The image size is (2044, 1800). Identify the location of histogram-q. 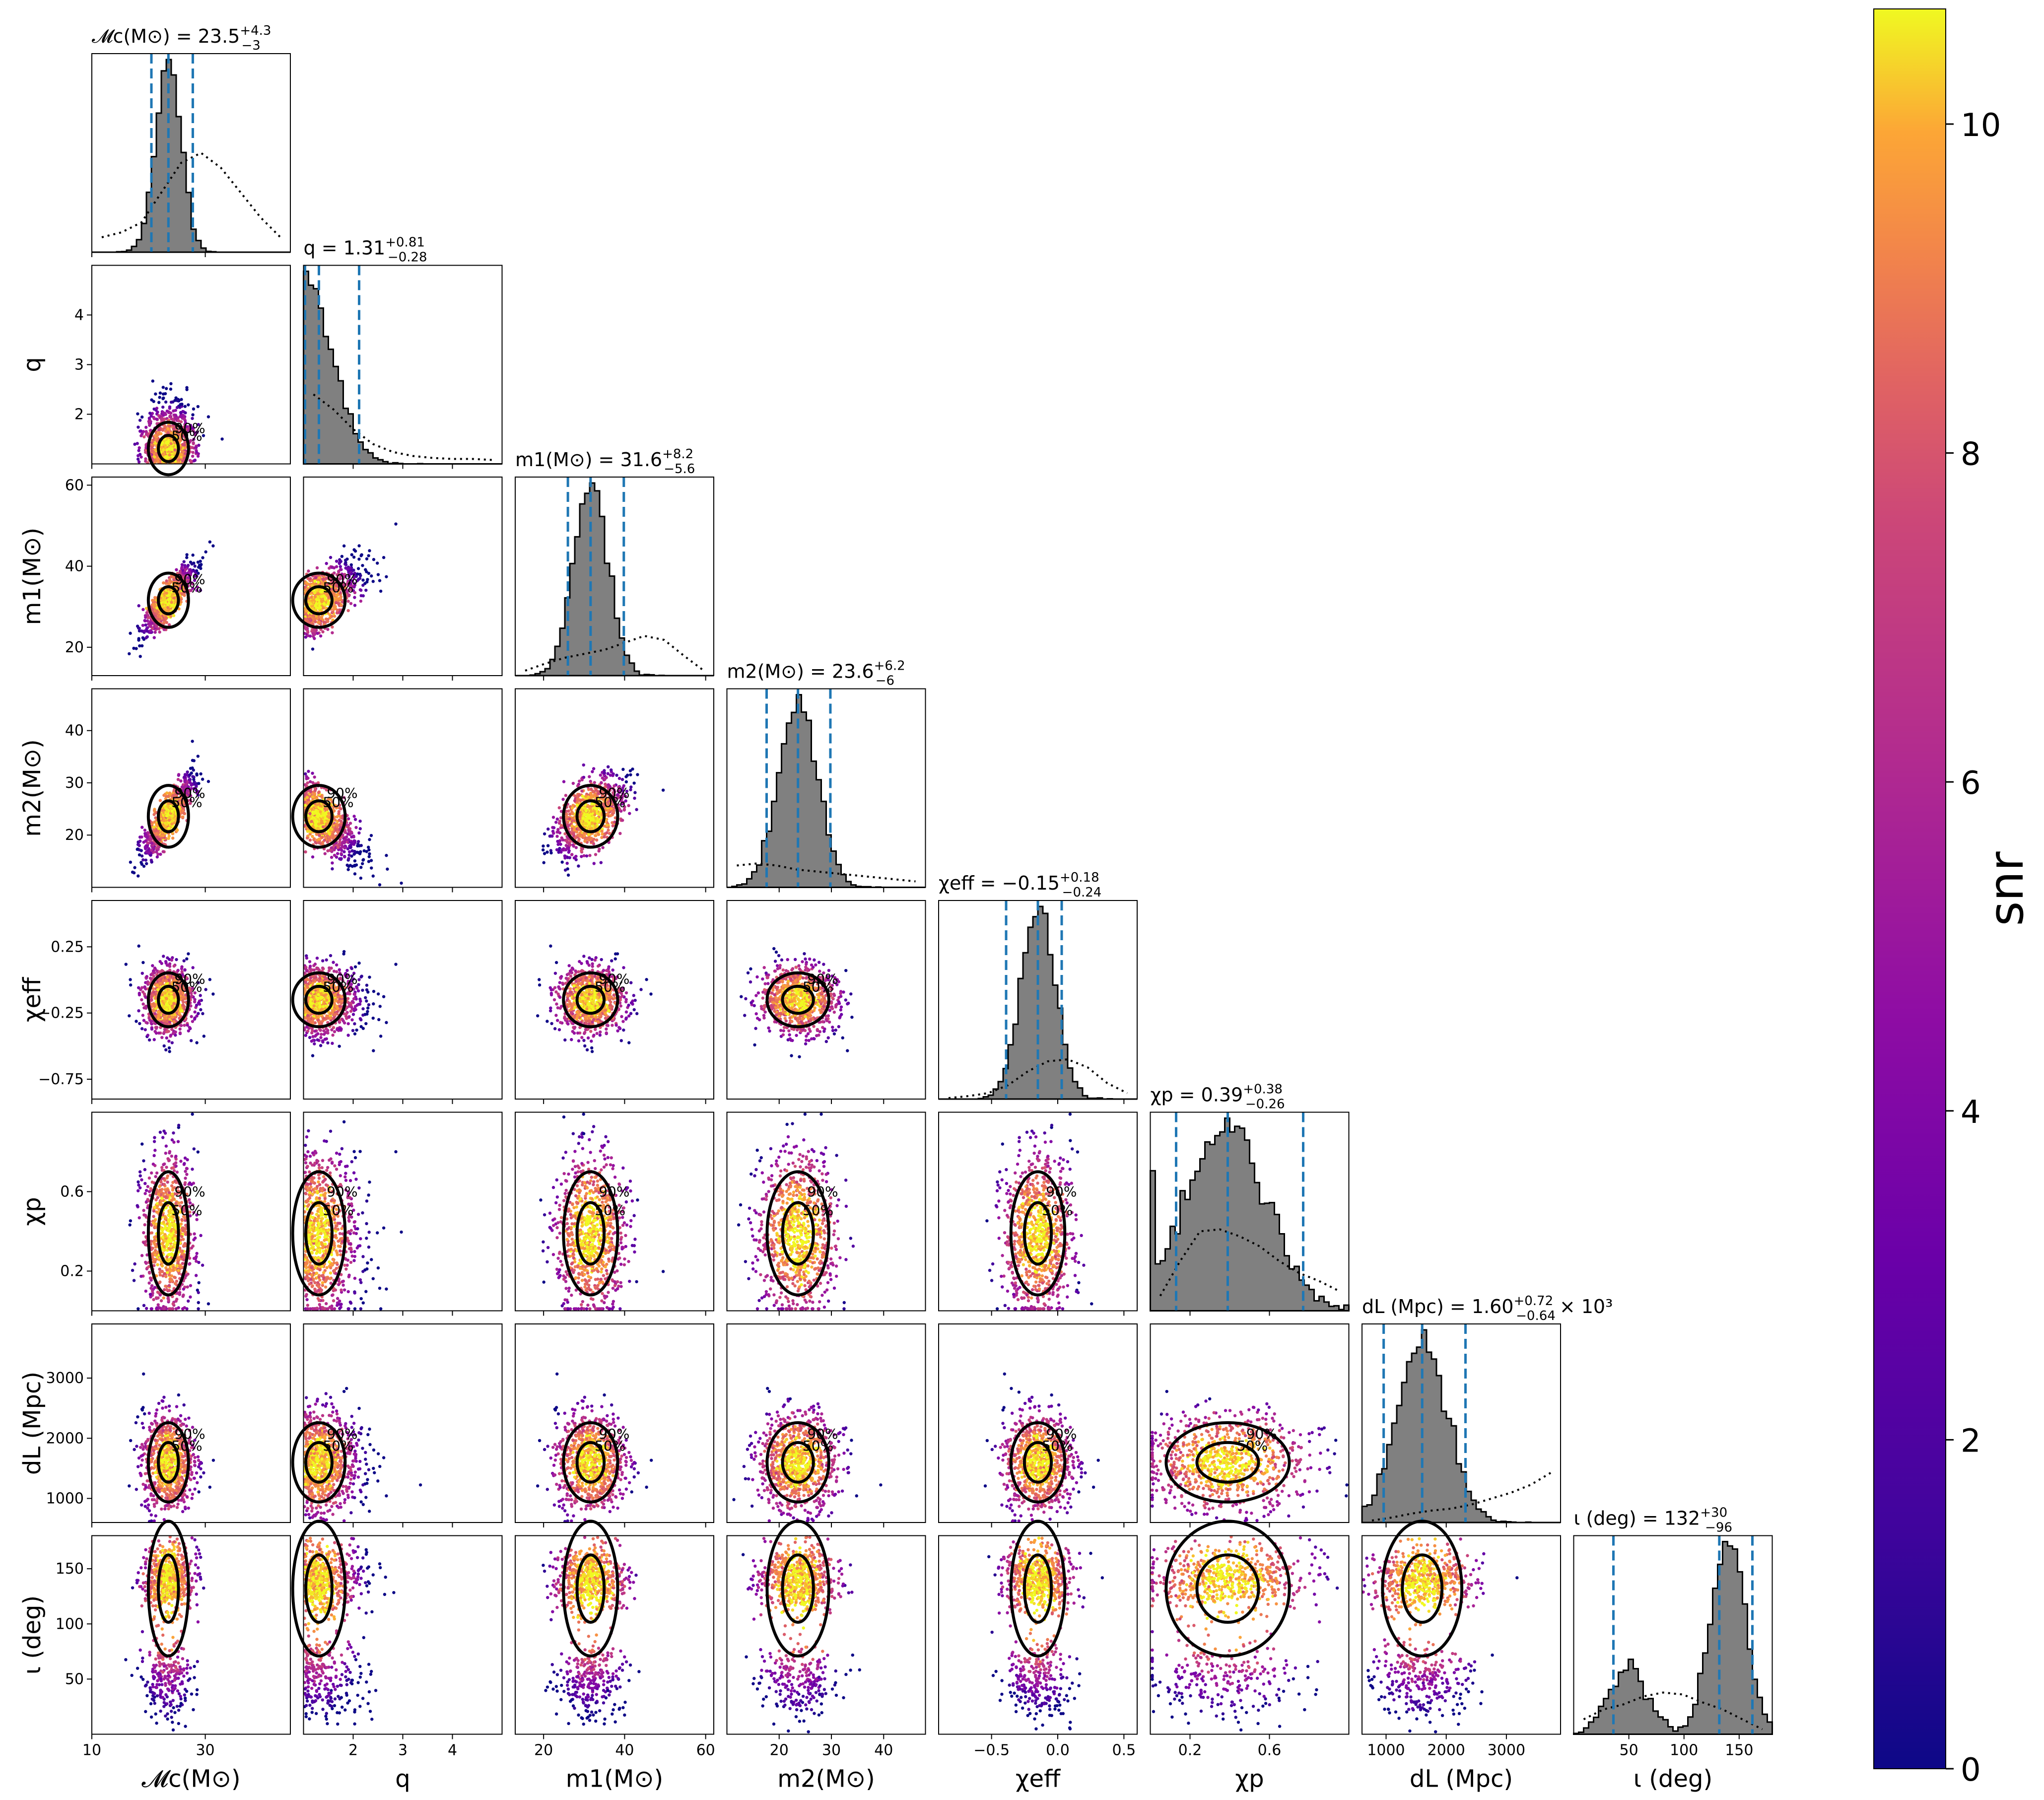
(403, 368).